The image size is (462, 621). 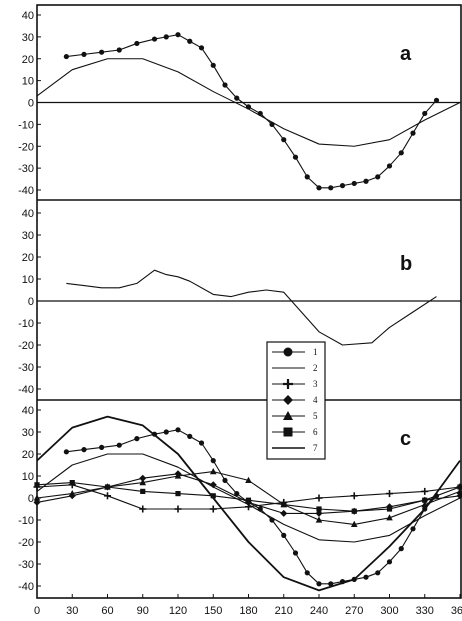 I want to click on panel-label: c, so click(x=405, y=439).